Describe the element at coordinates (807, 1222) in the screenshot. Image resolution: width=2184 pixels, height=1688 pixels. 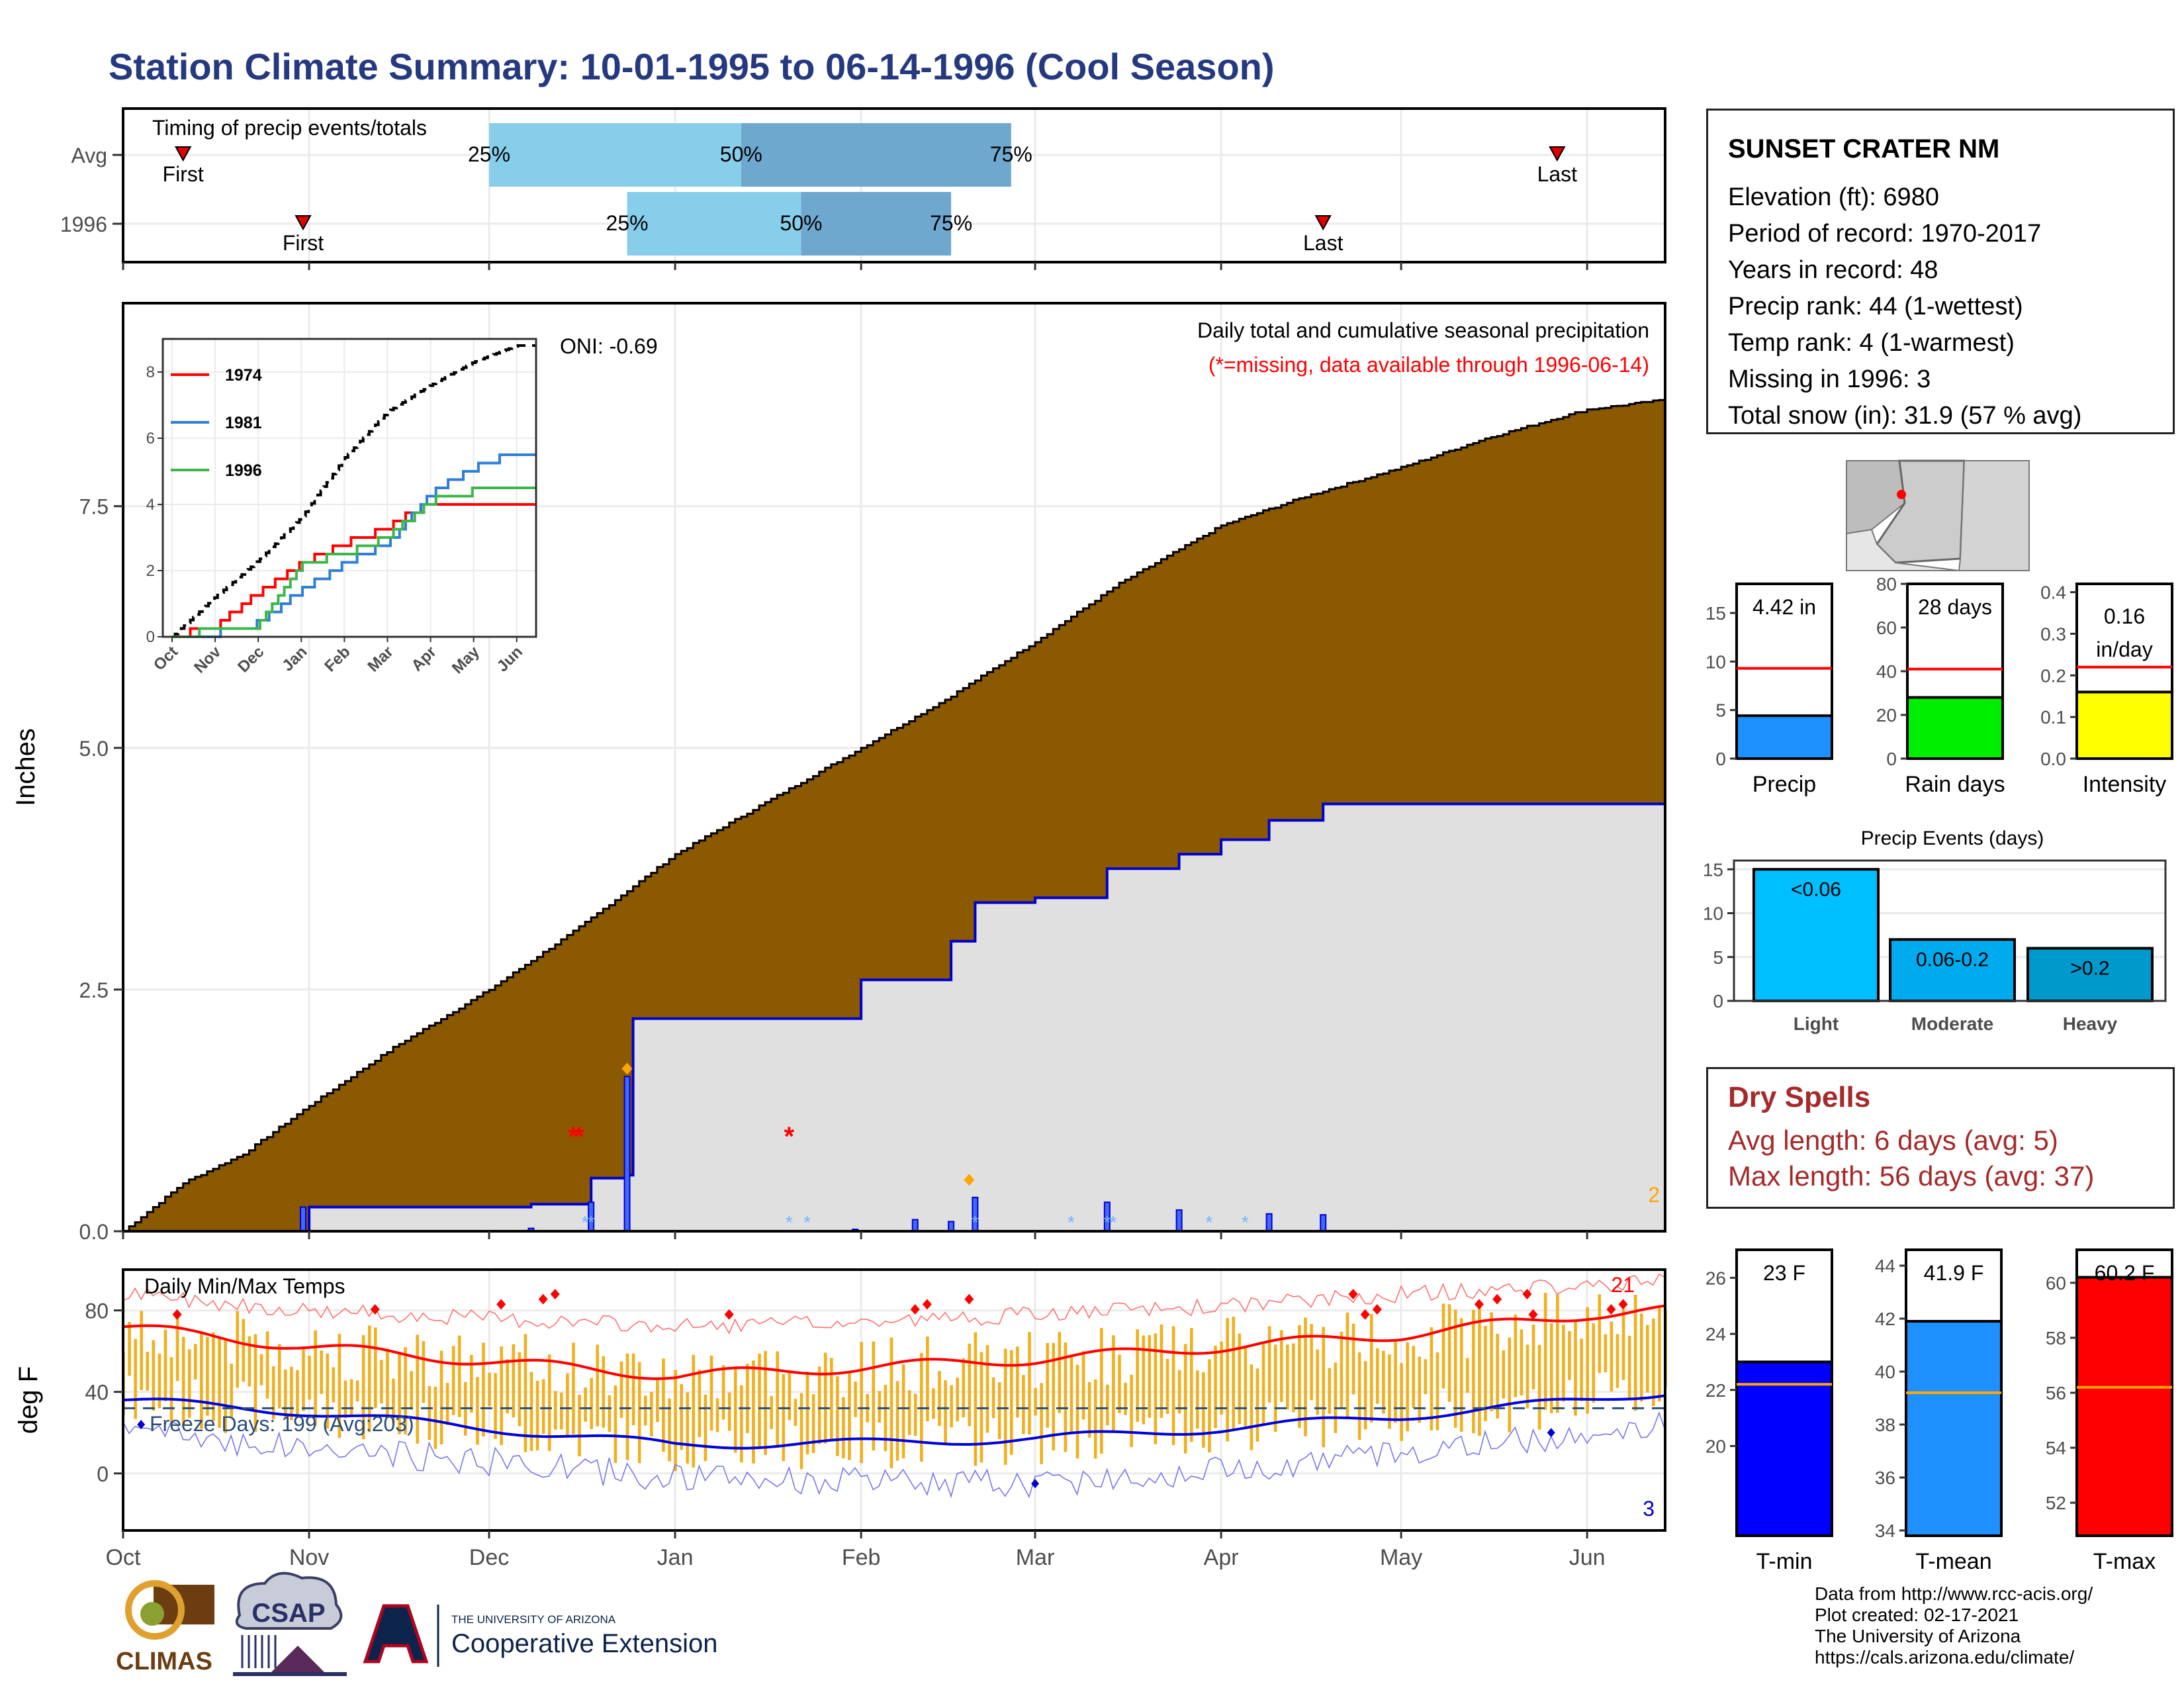
I see `snow-marker: *` at that location.